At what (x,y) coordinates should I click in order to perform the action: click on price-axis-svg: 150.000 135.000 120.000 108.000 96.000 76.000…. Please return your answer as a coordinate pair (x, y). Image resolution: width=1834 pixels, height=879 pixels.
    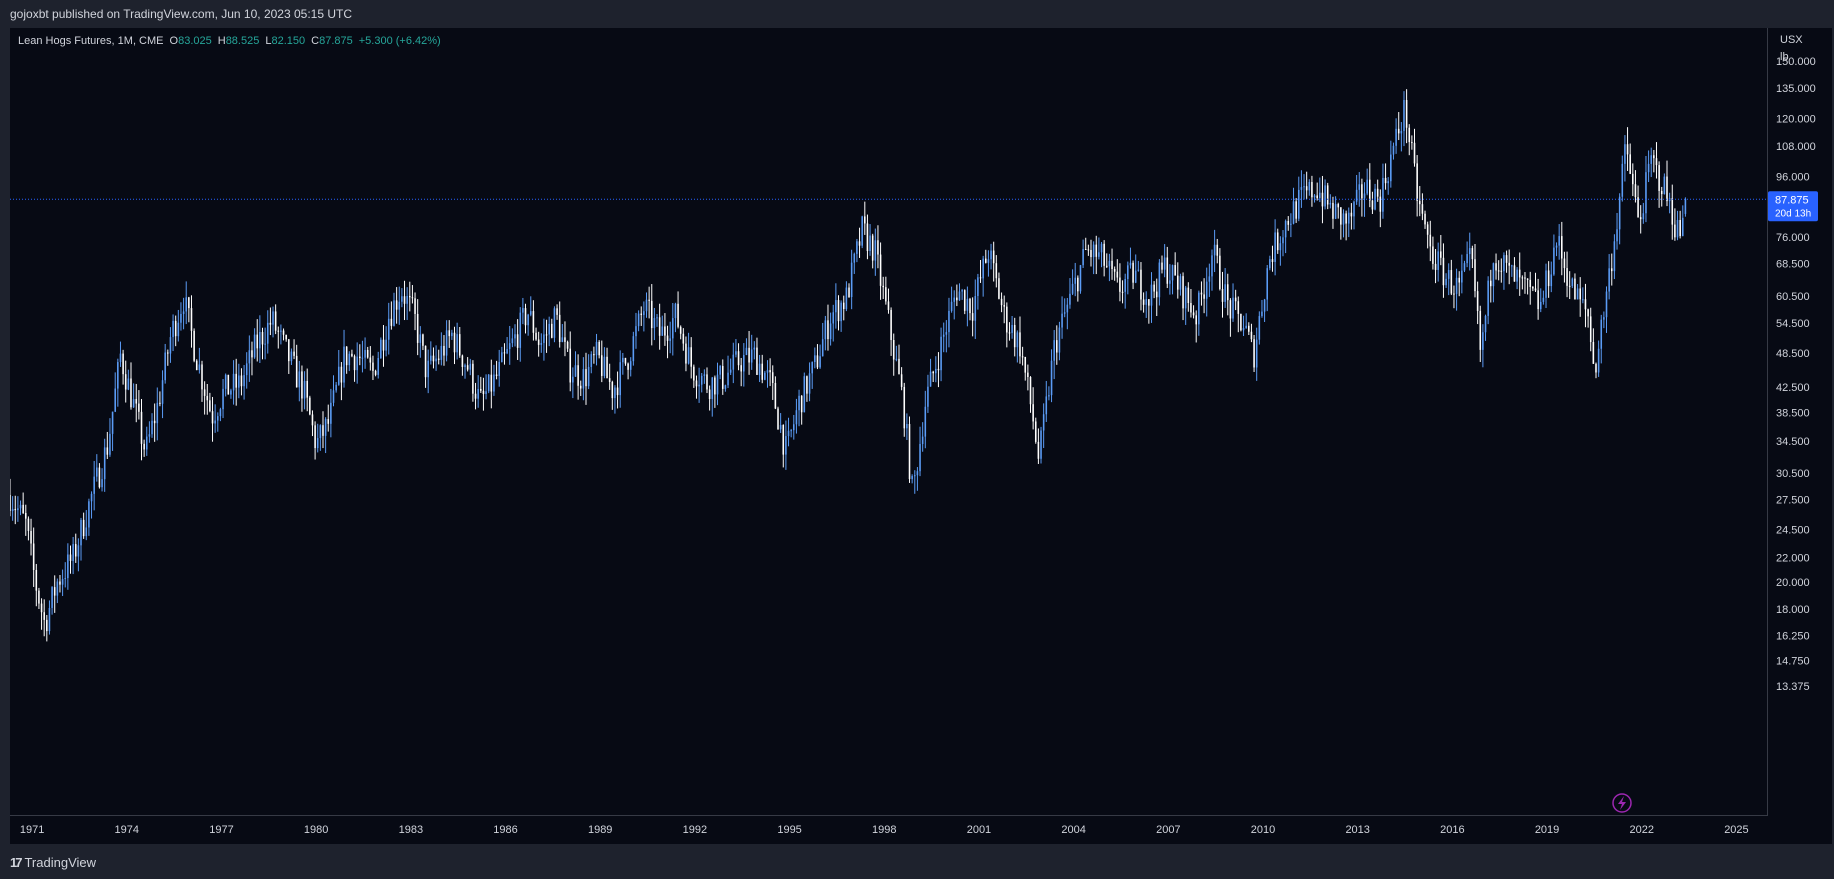
    Looking at the image, I should click on (1800, 422).